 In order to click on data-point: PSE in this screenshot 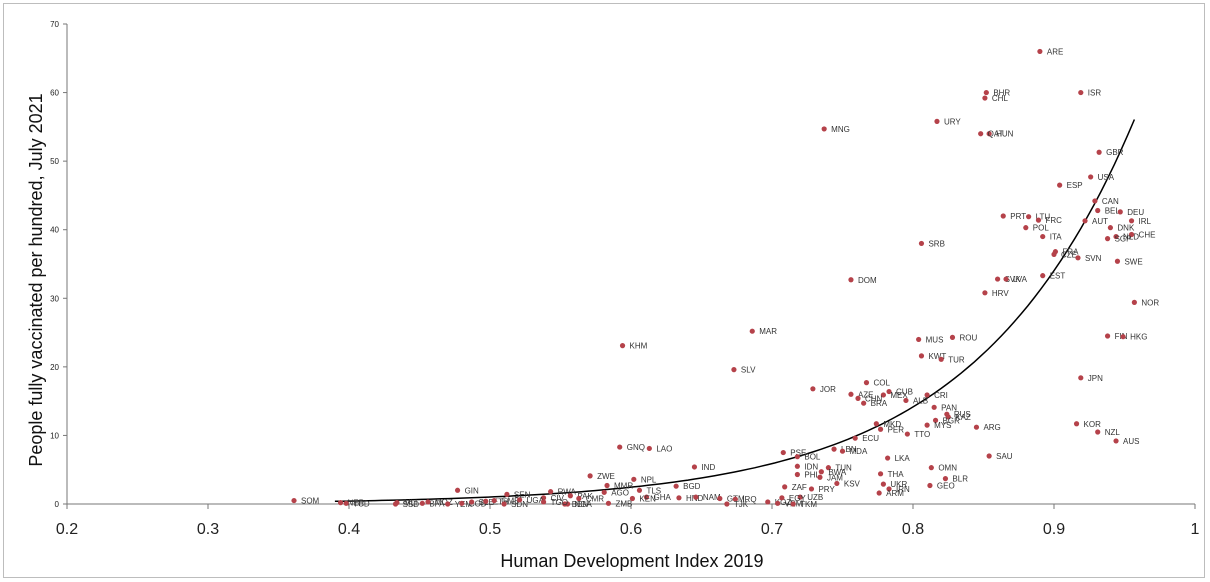, I will do `click(793, 453)`.